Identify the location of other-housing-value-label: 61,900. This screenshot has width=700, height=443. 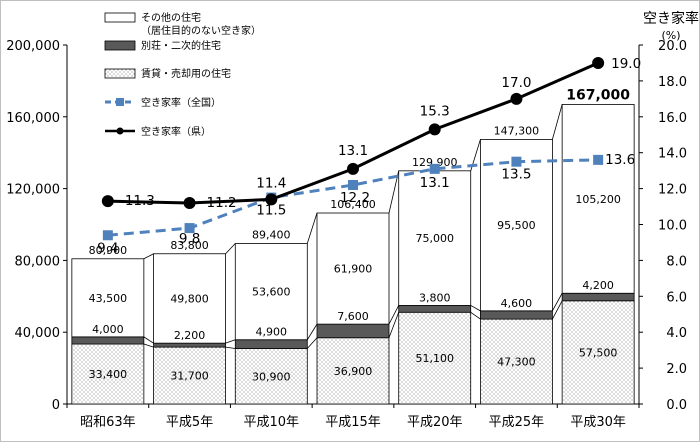
(353, 269).